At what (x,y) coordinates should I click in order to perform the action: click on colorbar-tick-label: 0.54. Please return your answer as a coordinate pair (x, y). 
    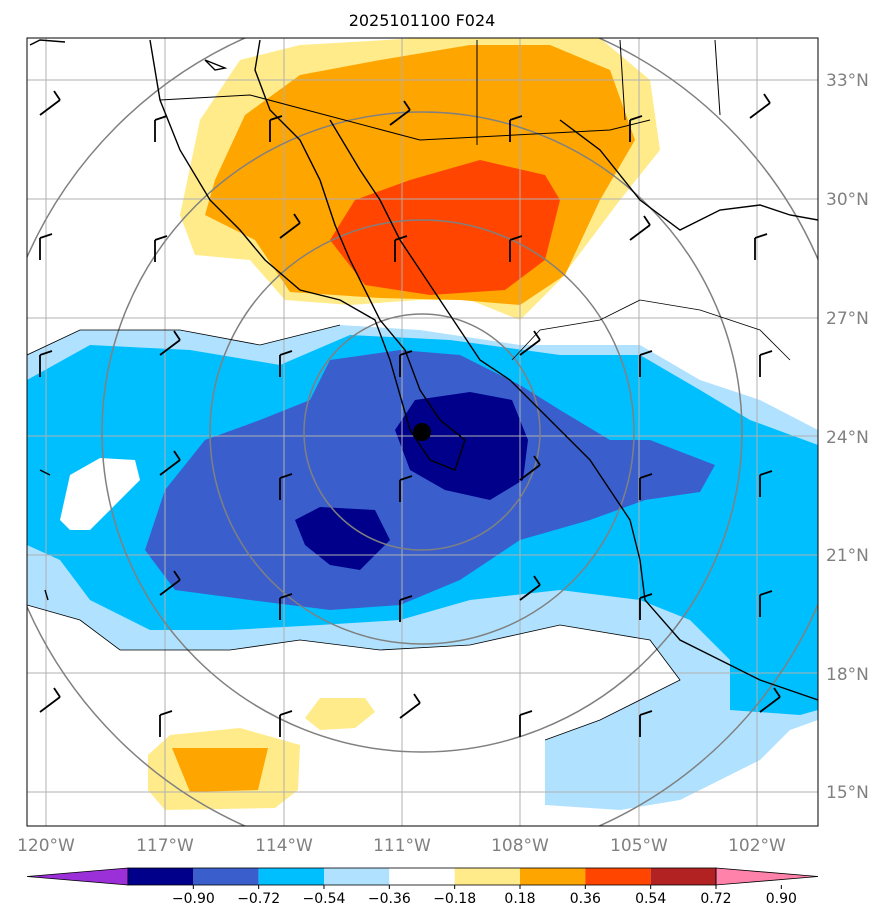
    Looking at the image, I should click on (650, 899).